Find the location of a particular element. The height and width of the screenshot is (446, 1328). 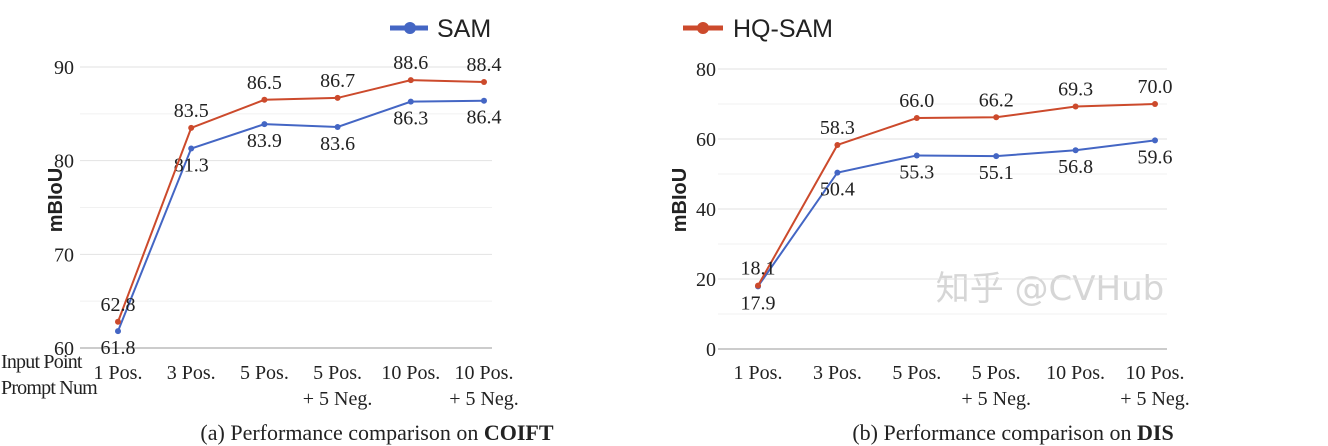

data-label-hq-sam: 69.3 is located at coordinates (1075, 89).